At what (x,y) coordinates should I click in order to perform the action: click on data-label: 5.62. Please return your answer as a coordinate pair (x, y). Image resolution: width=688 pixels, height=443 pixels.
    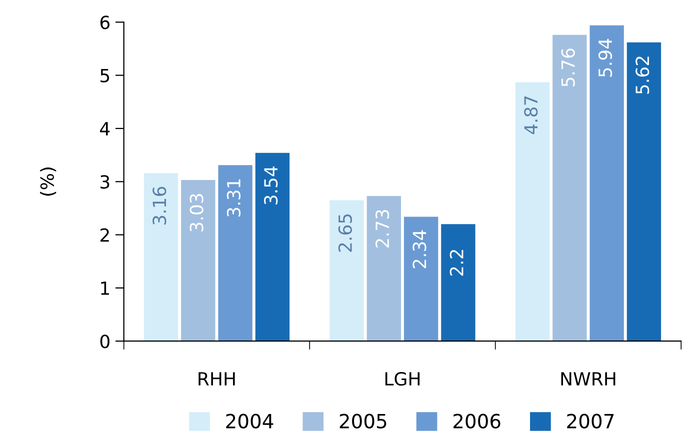
    Looking at the image, I should click on (643, 75).